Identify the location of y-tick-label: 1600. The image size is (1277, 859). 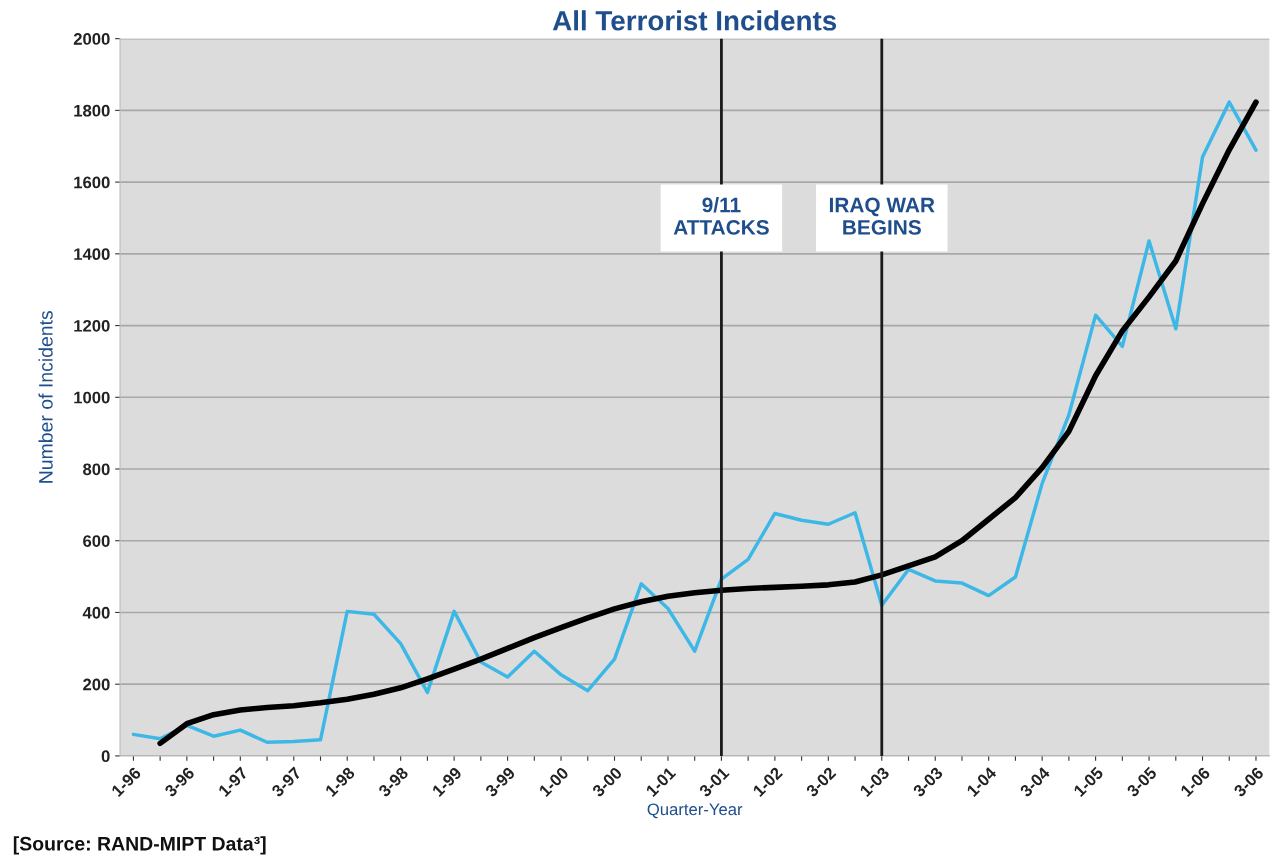
(92, 182).